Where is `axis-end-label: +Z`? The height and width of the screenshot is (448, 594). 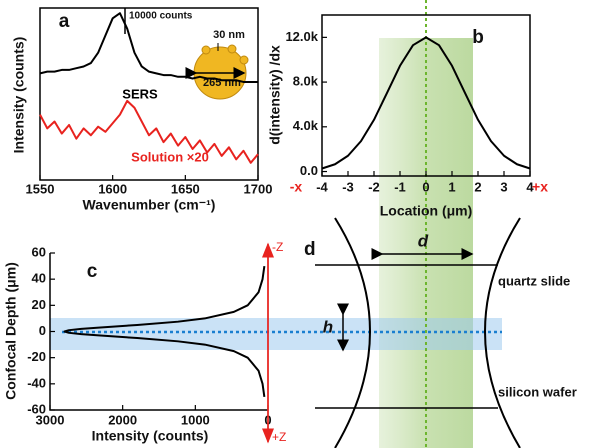
axis-end-label: +Z is located at coordinates (279, 437).